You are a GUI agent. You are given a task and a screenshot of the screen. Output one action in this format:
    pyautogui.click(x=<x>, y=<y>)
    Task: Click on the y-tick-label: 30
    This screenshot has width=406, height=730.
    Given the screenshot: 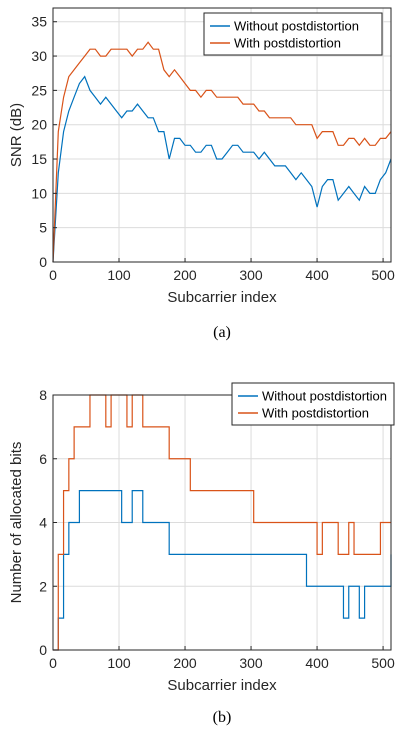 What is the action you would take?
    pyautogui.click(x=39, y=56)
    